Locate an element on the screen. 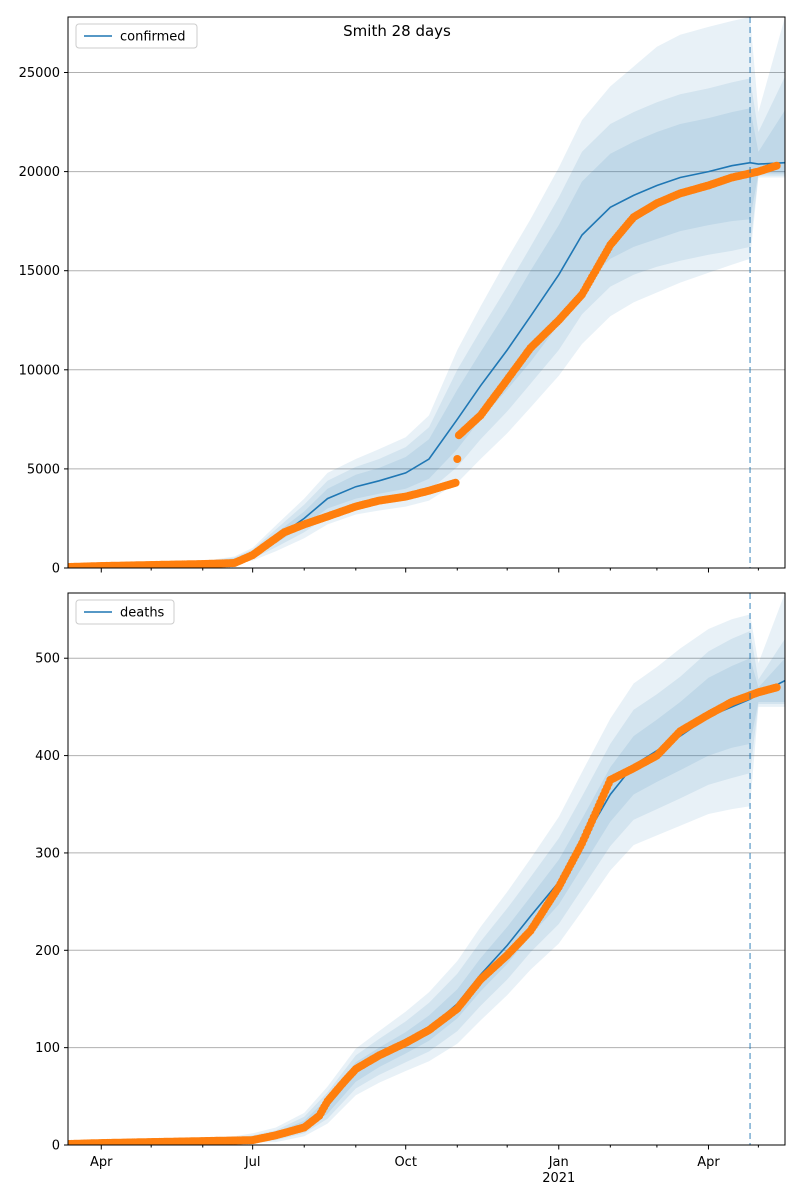 The height and width of the screenshot is (1200, 800). y-tick-label: 500 is located at coordinates (47, 659).